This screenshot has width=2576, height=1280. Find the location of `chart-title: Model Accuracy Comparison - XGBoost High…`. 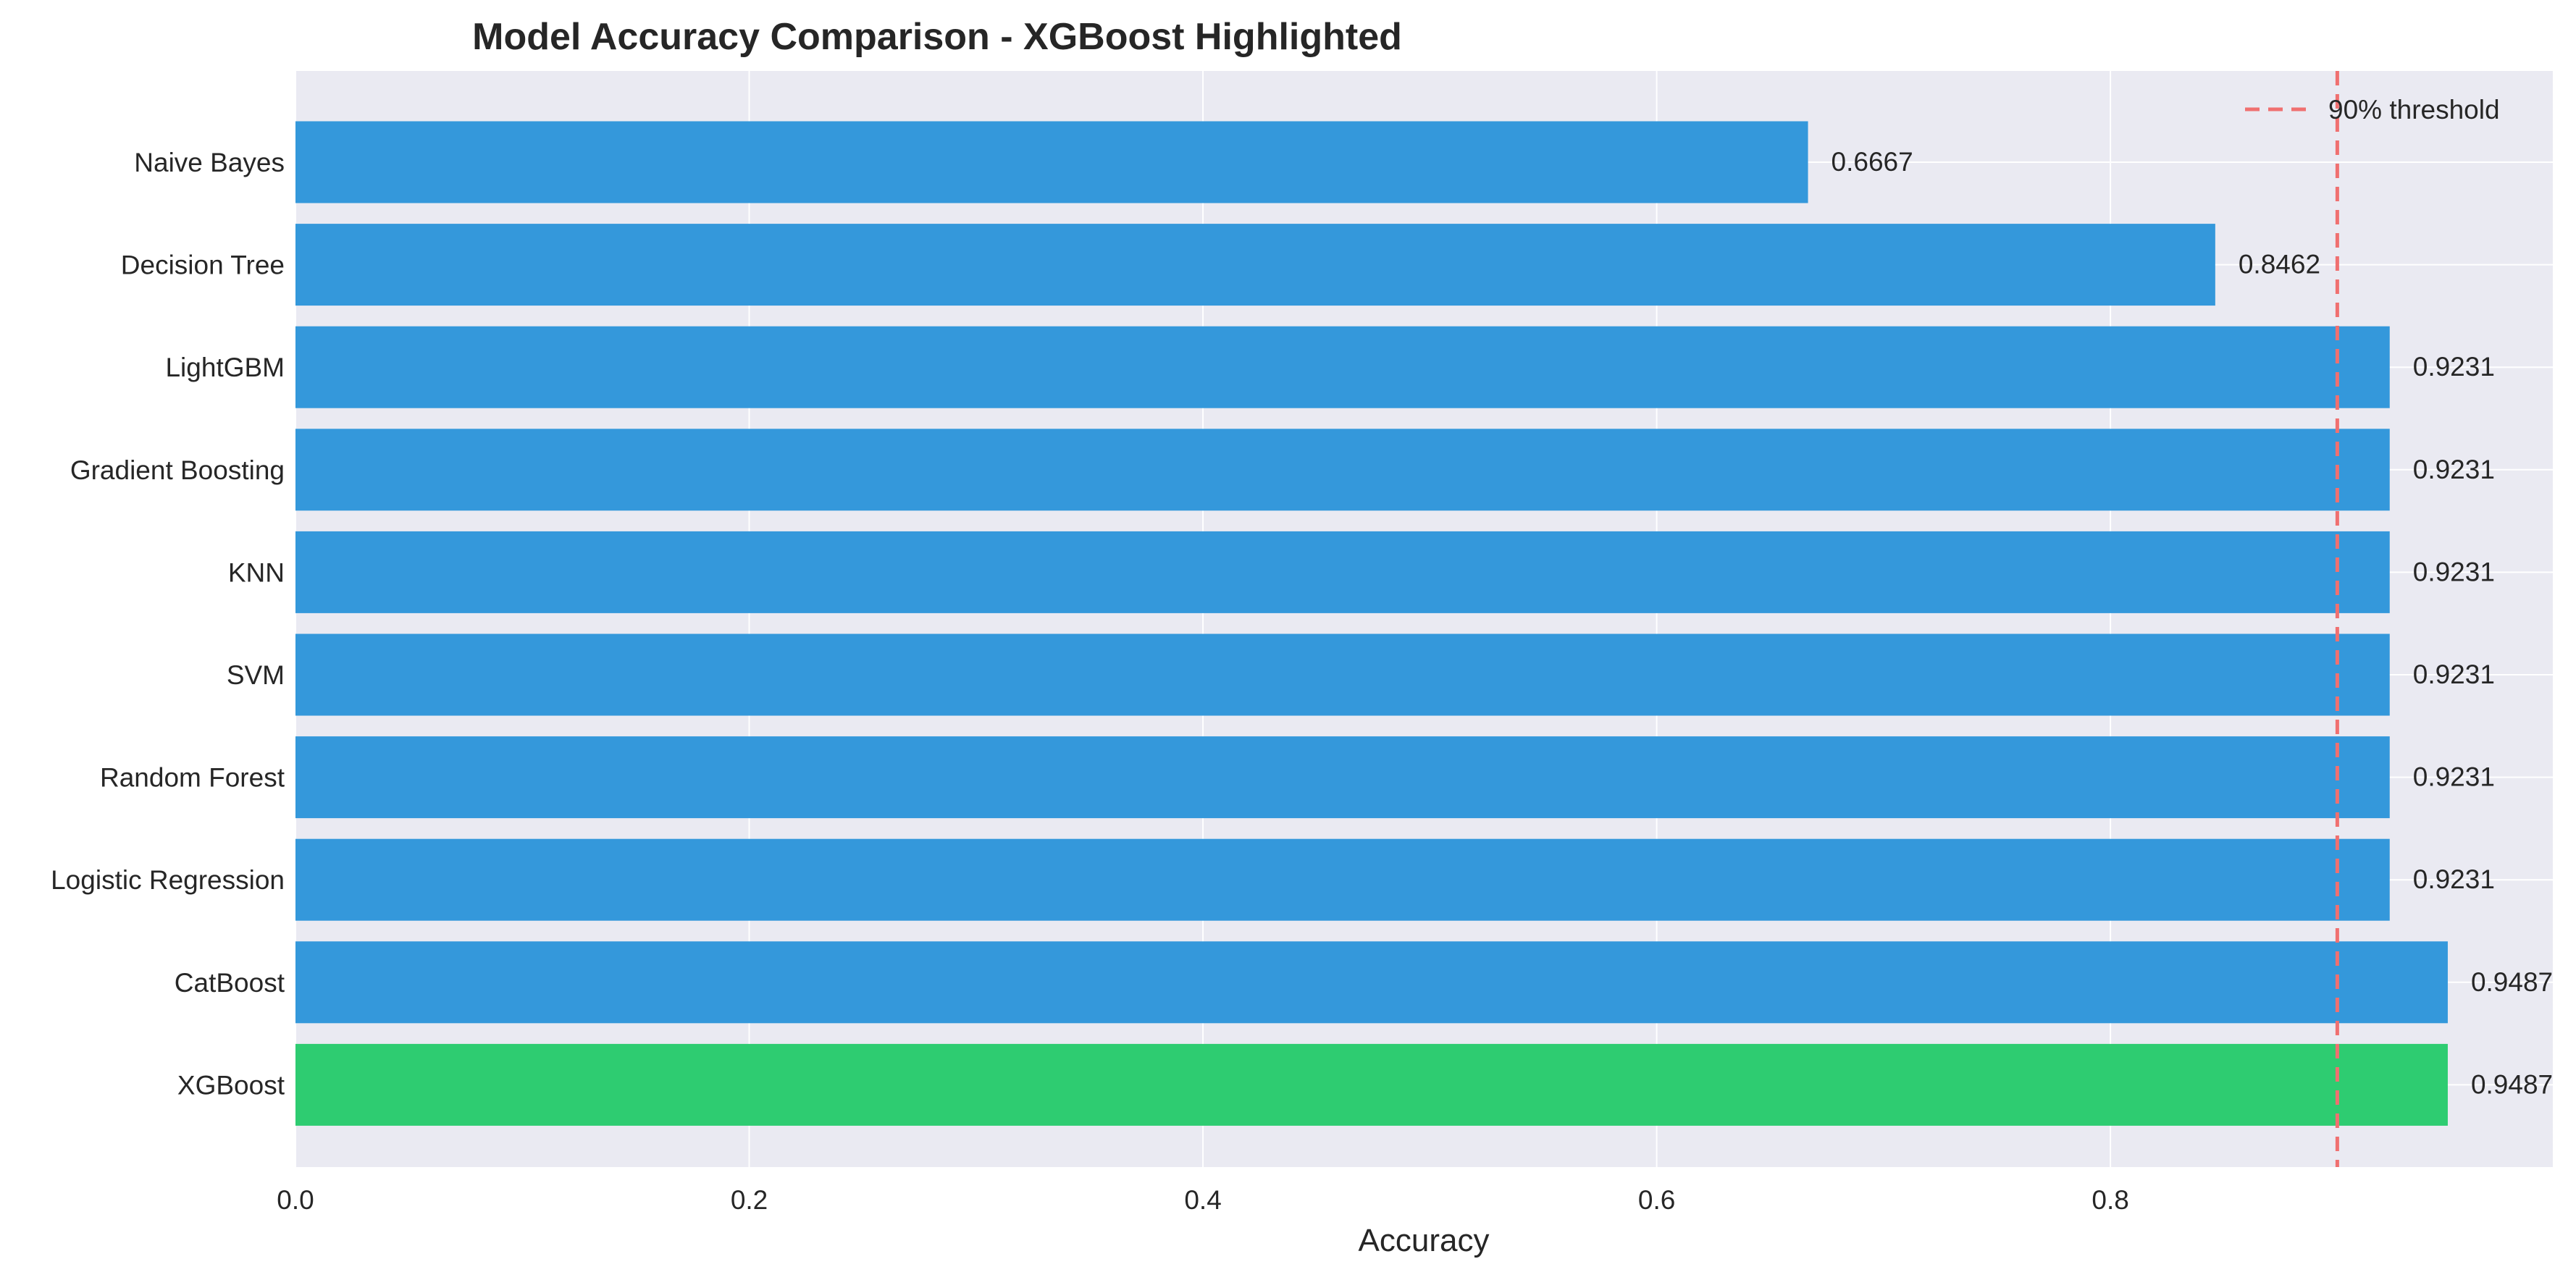

chart-title: Model Accuracy Comparison - XGBoost High… is located at coordinates (937, 37).